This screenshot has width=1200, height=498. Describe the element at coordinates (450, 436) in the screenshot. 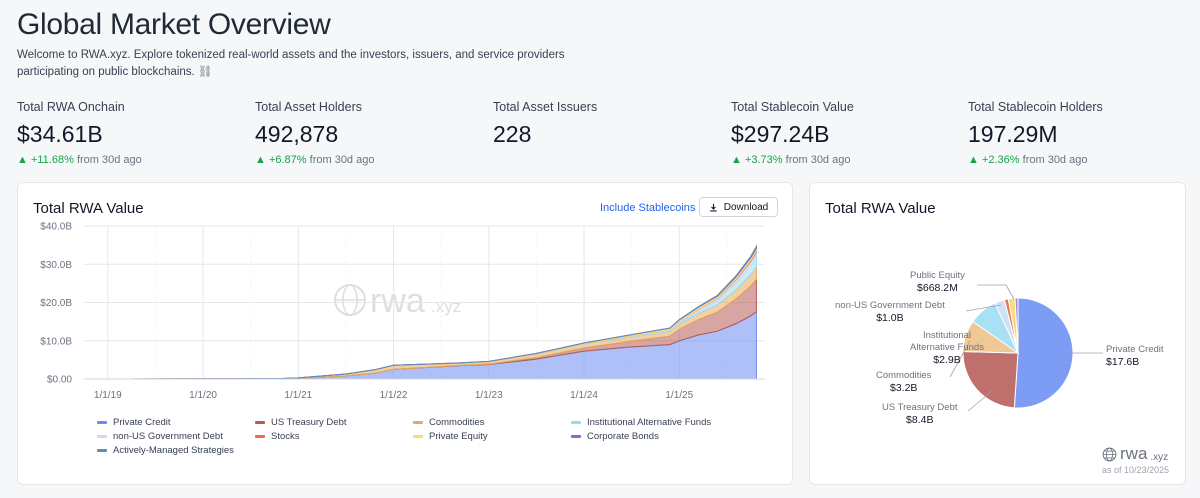

I see `legend-private-equity: Private Equity` at that location.